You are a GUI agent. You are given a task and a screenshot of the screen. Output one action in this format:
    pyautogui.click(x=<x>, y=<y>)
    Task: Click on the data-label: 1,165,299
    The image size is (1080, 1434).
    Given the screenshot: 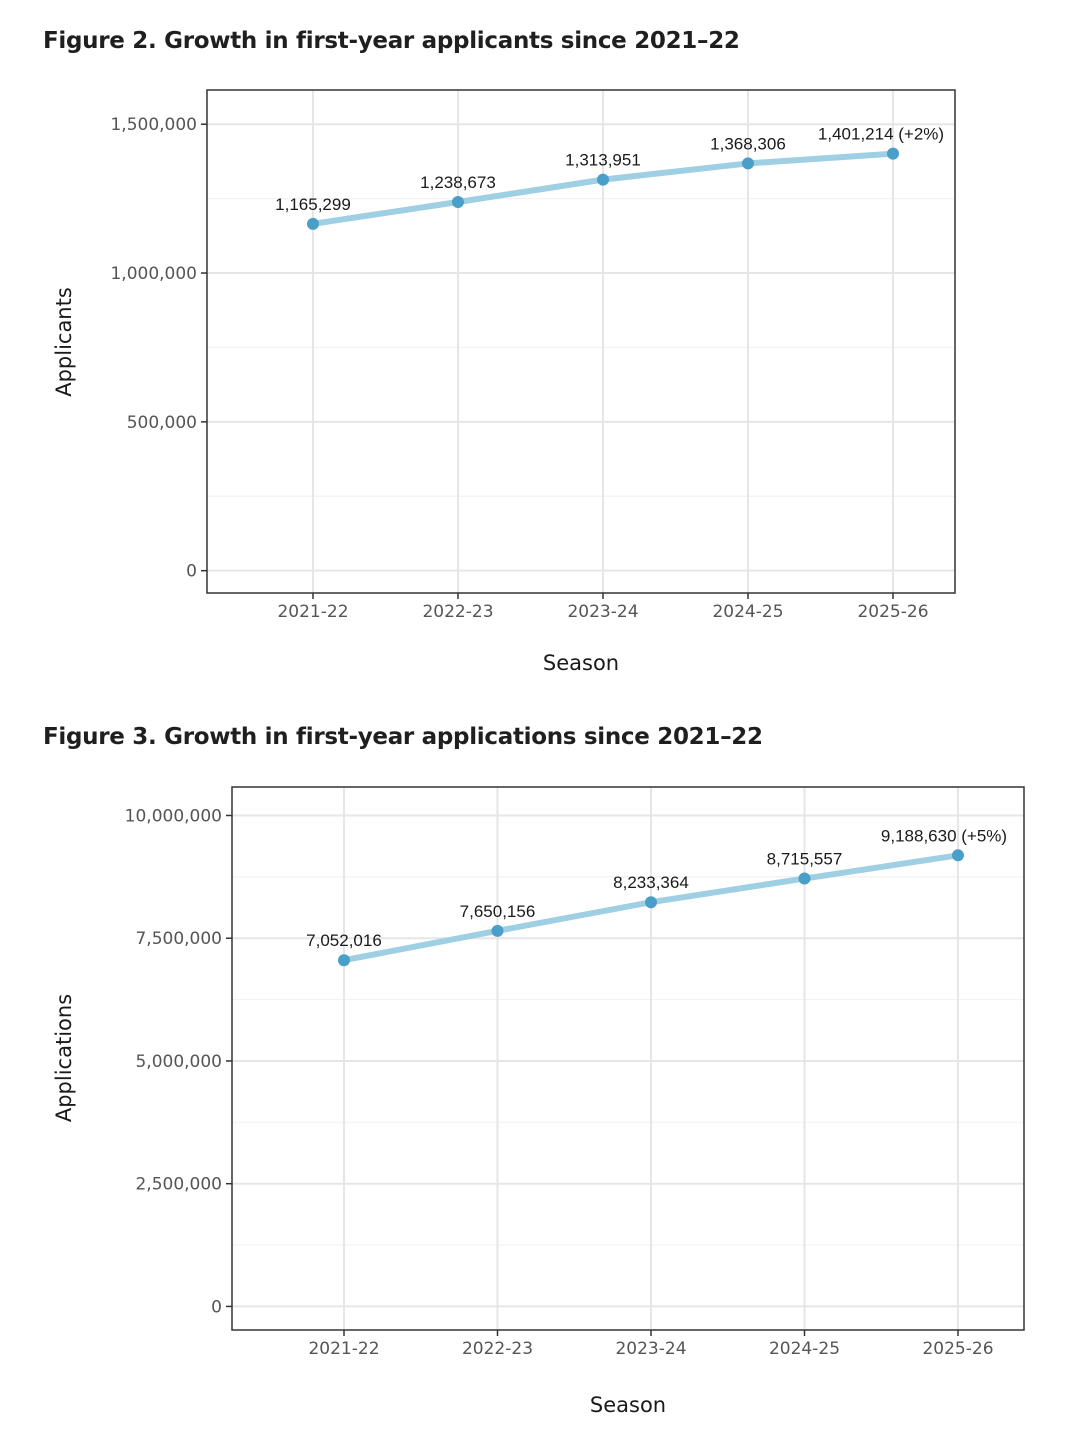 What is the action you would take?
    pyautogui.click(x=313, y=204)
    